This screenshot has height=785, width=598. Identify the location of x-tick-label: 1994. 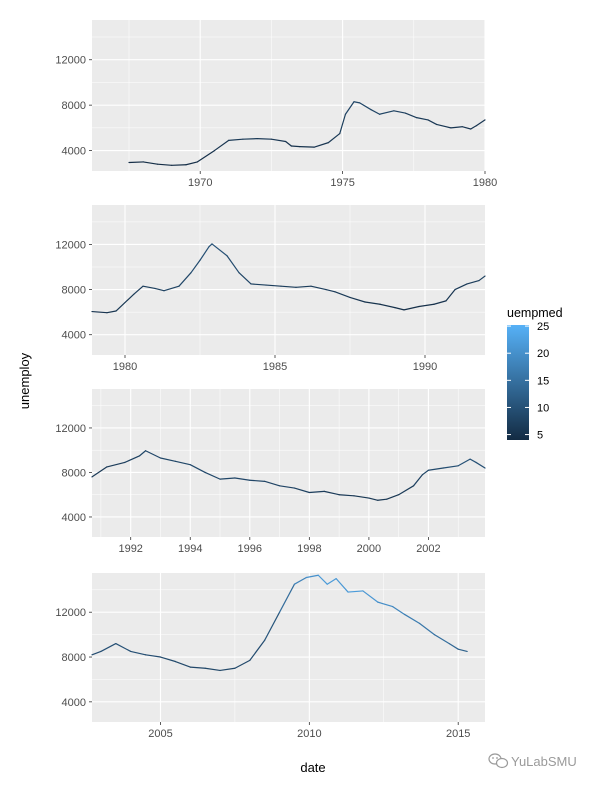
(190, 549).